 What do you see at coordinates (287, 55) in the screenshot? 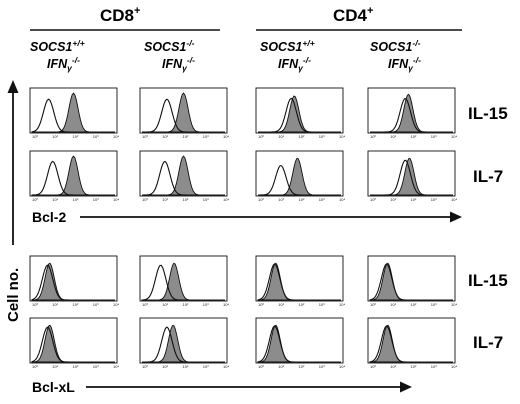
I see `genotype-label-col3: SOCS1+/+ IFNγ-/-` at bounding box center [287, 55].